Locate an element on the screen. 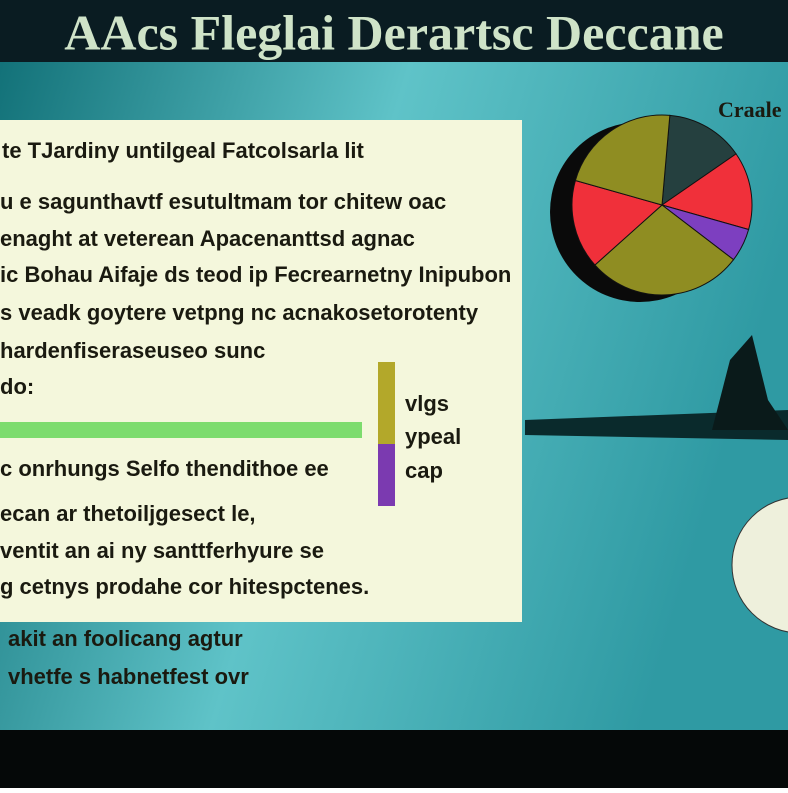  panel-line: enaght at veterean Apacenanttsd agnac is located at coordinates (207, 238).